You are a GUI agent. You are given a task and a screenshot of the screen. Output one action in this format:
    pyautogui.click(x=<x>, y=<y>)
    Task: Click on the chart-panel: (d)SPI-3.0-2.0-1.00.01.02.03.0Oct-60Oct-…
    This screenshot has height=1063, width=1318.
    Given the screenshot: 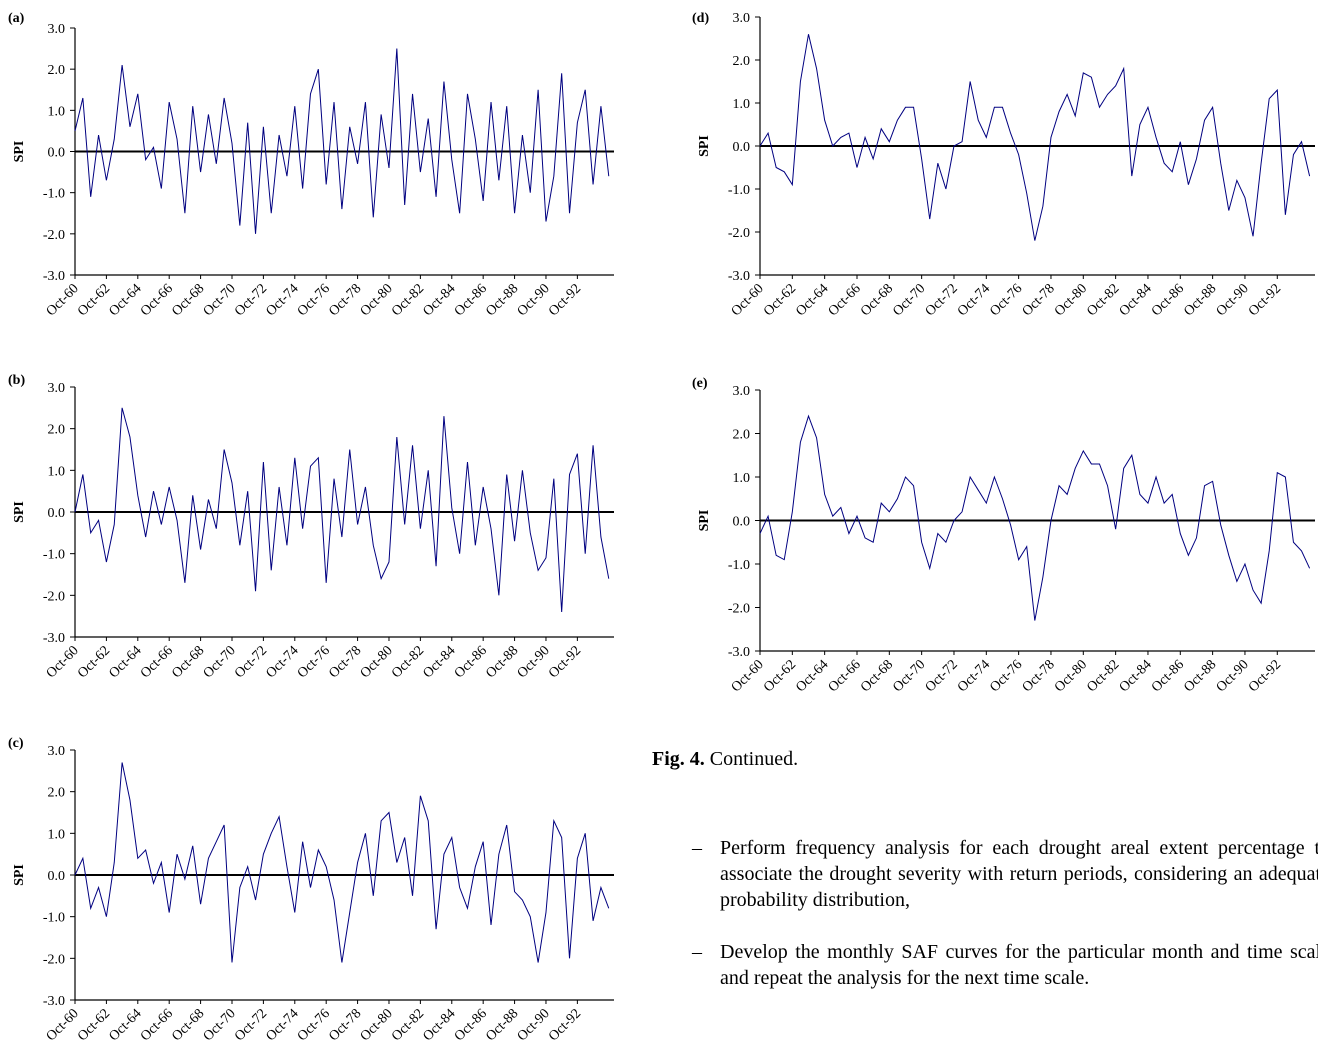 What is the action you would take?
    pyautogui.click(x=1003, y=165)
    